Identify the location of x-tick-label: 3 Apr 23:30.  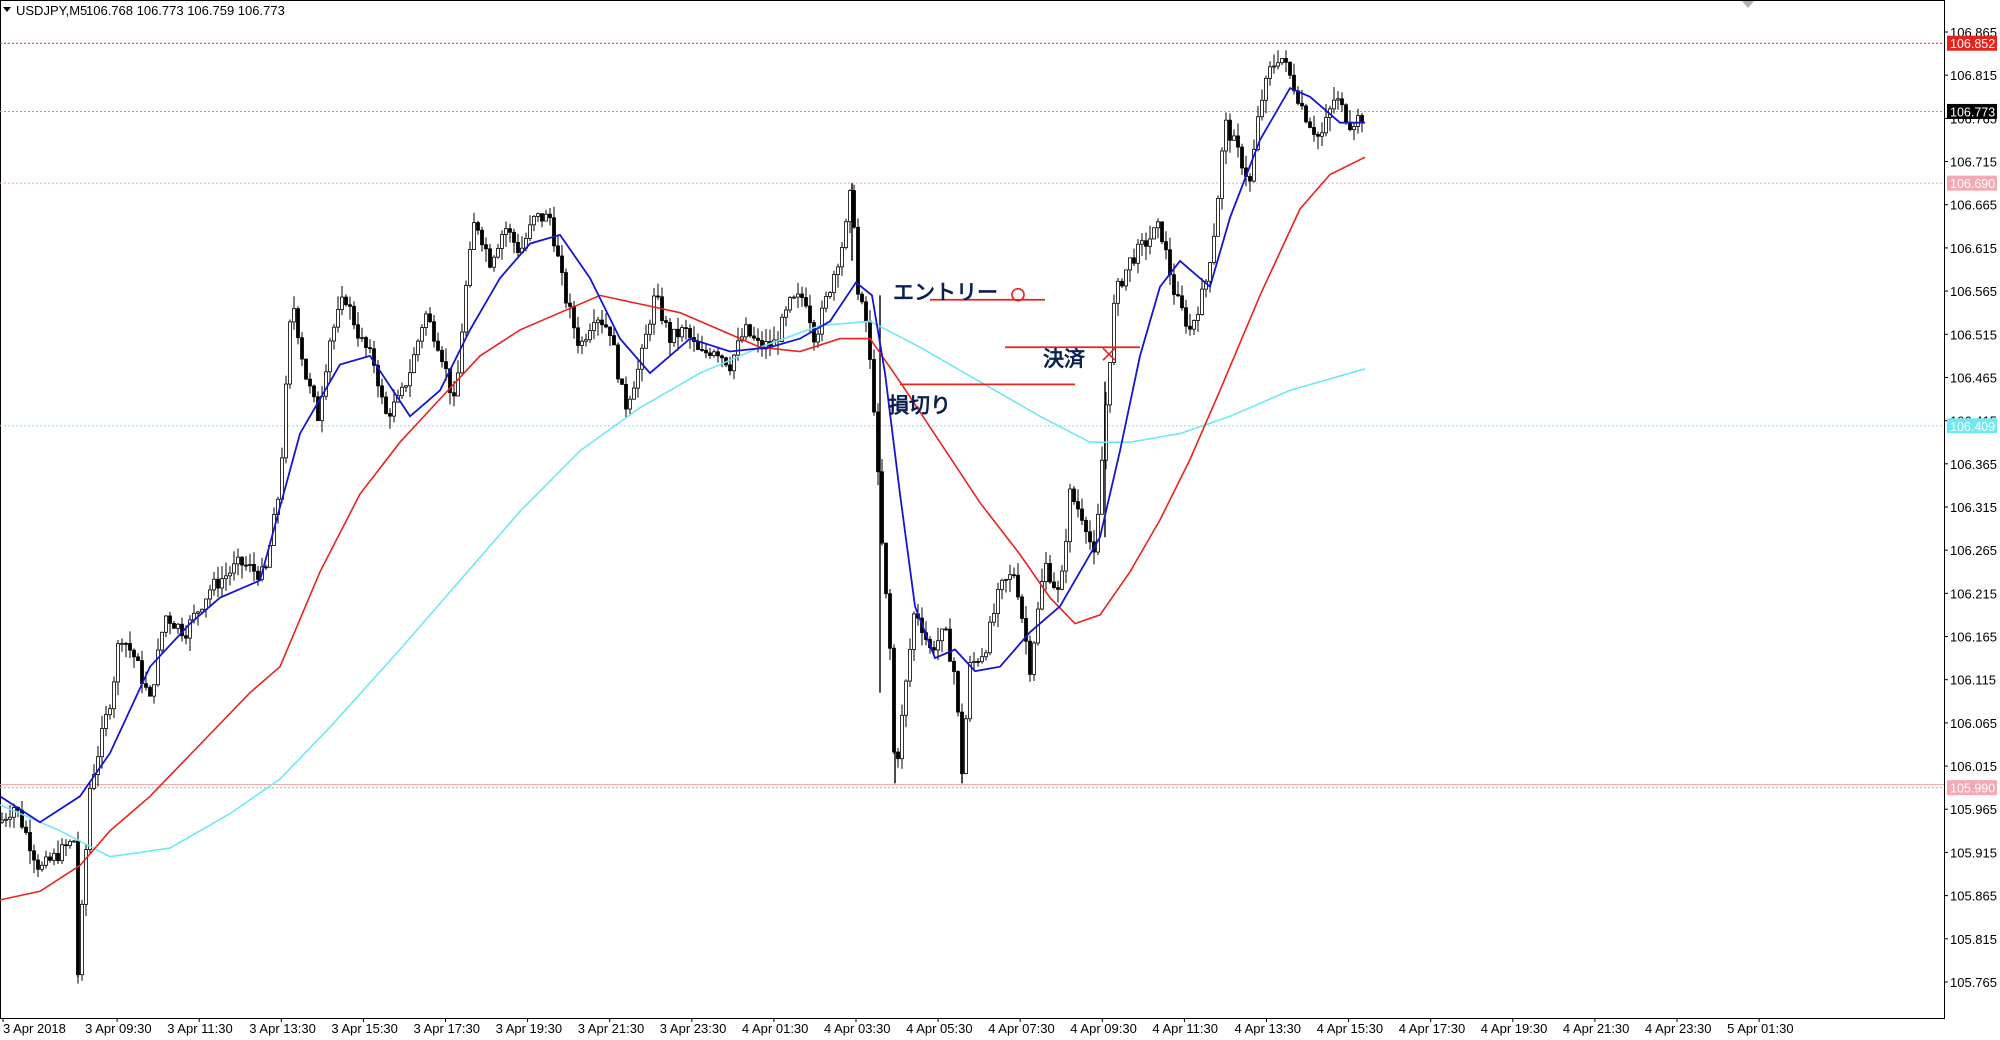
(693, 1028).